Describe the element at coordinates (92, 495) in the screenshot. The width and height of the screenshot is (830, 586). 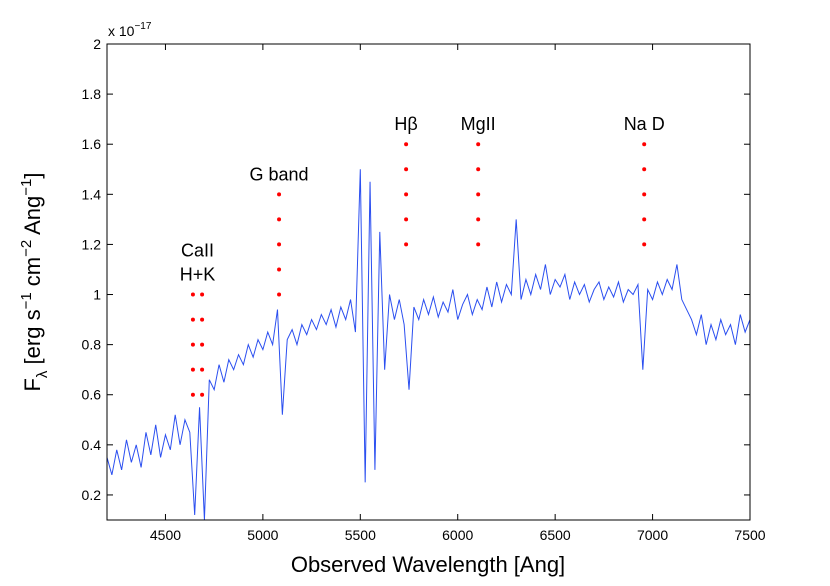
I see `y-tick-label: 0.2` at that location.